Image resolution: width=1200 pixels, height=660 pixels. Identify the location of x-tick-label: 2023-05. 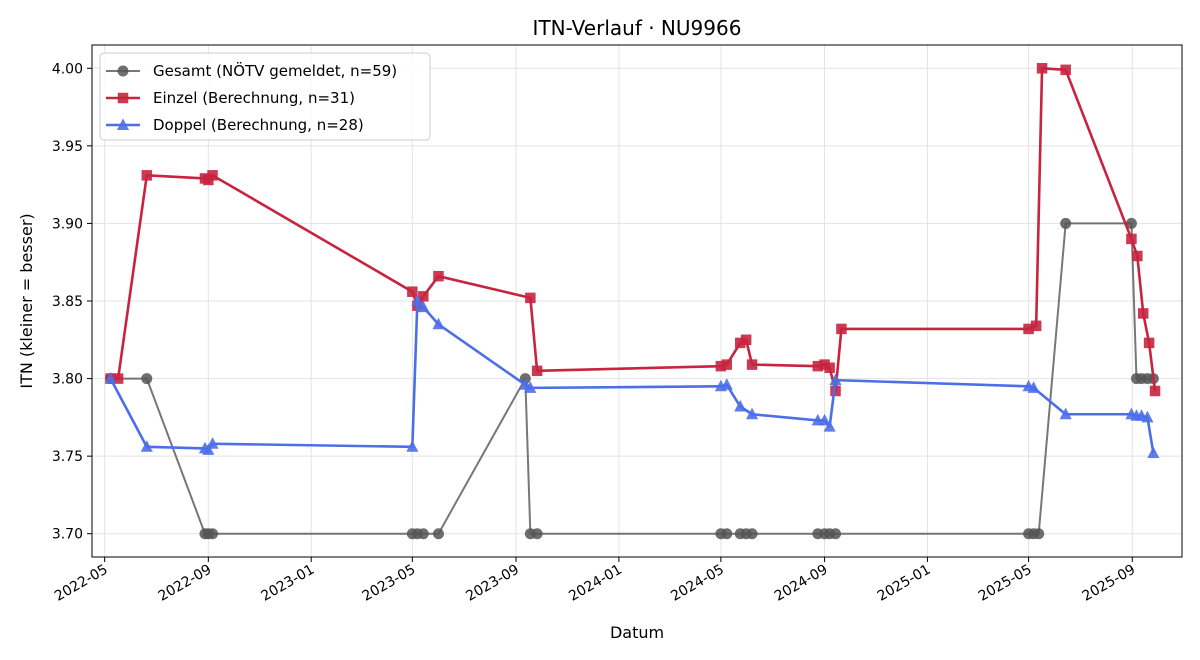
(389, 583).